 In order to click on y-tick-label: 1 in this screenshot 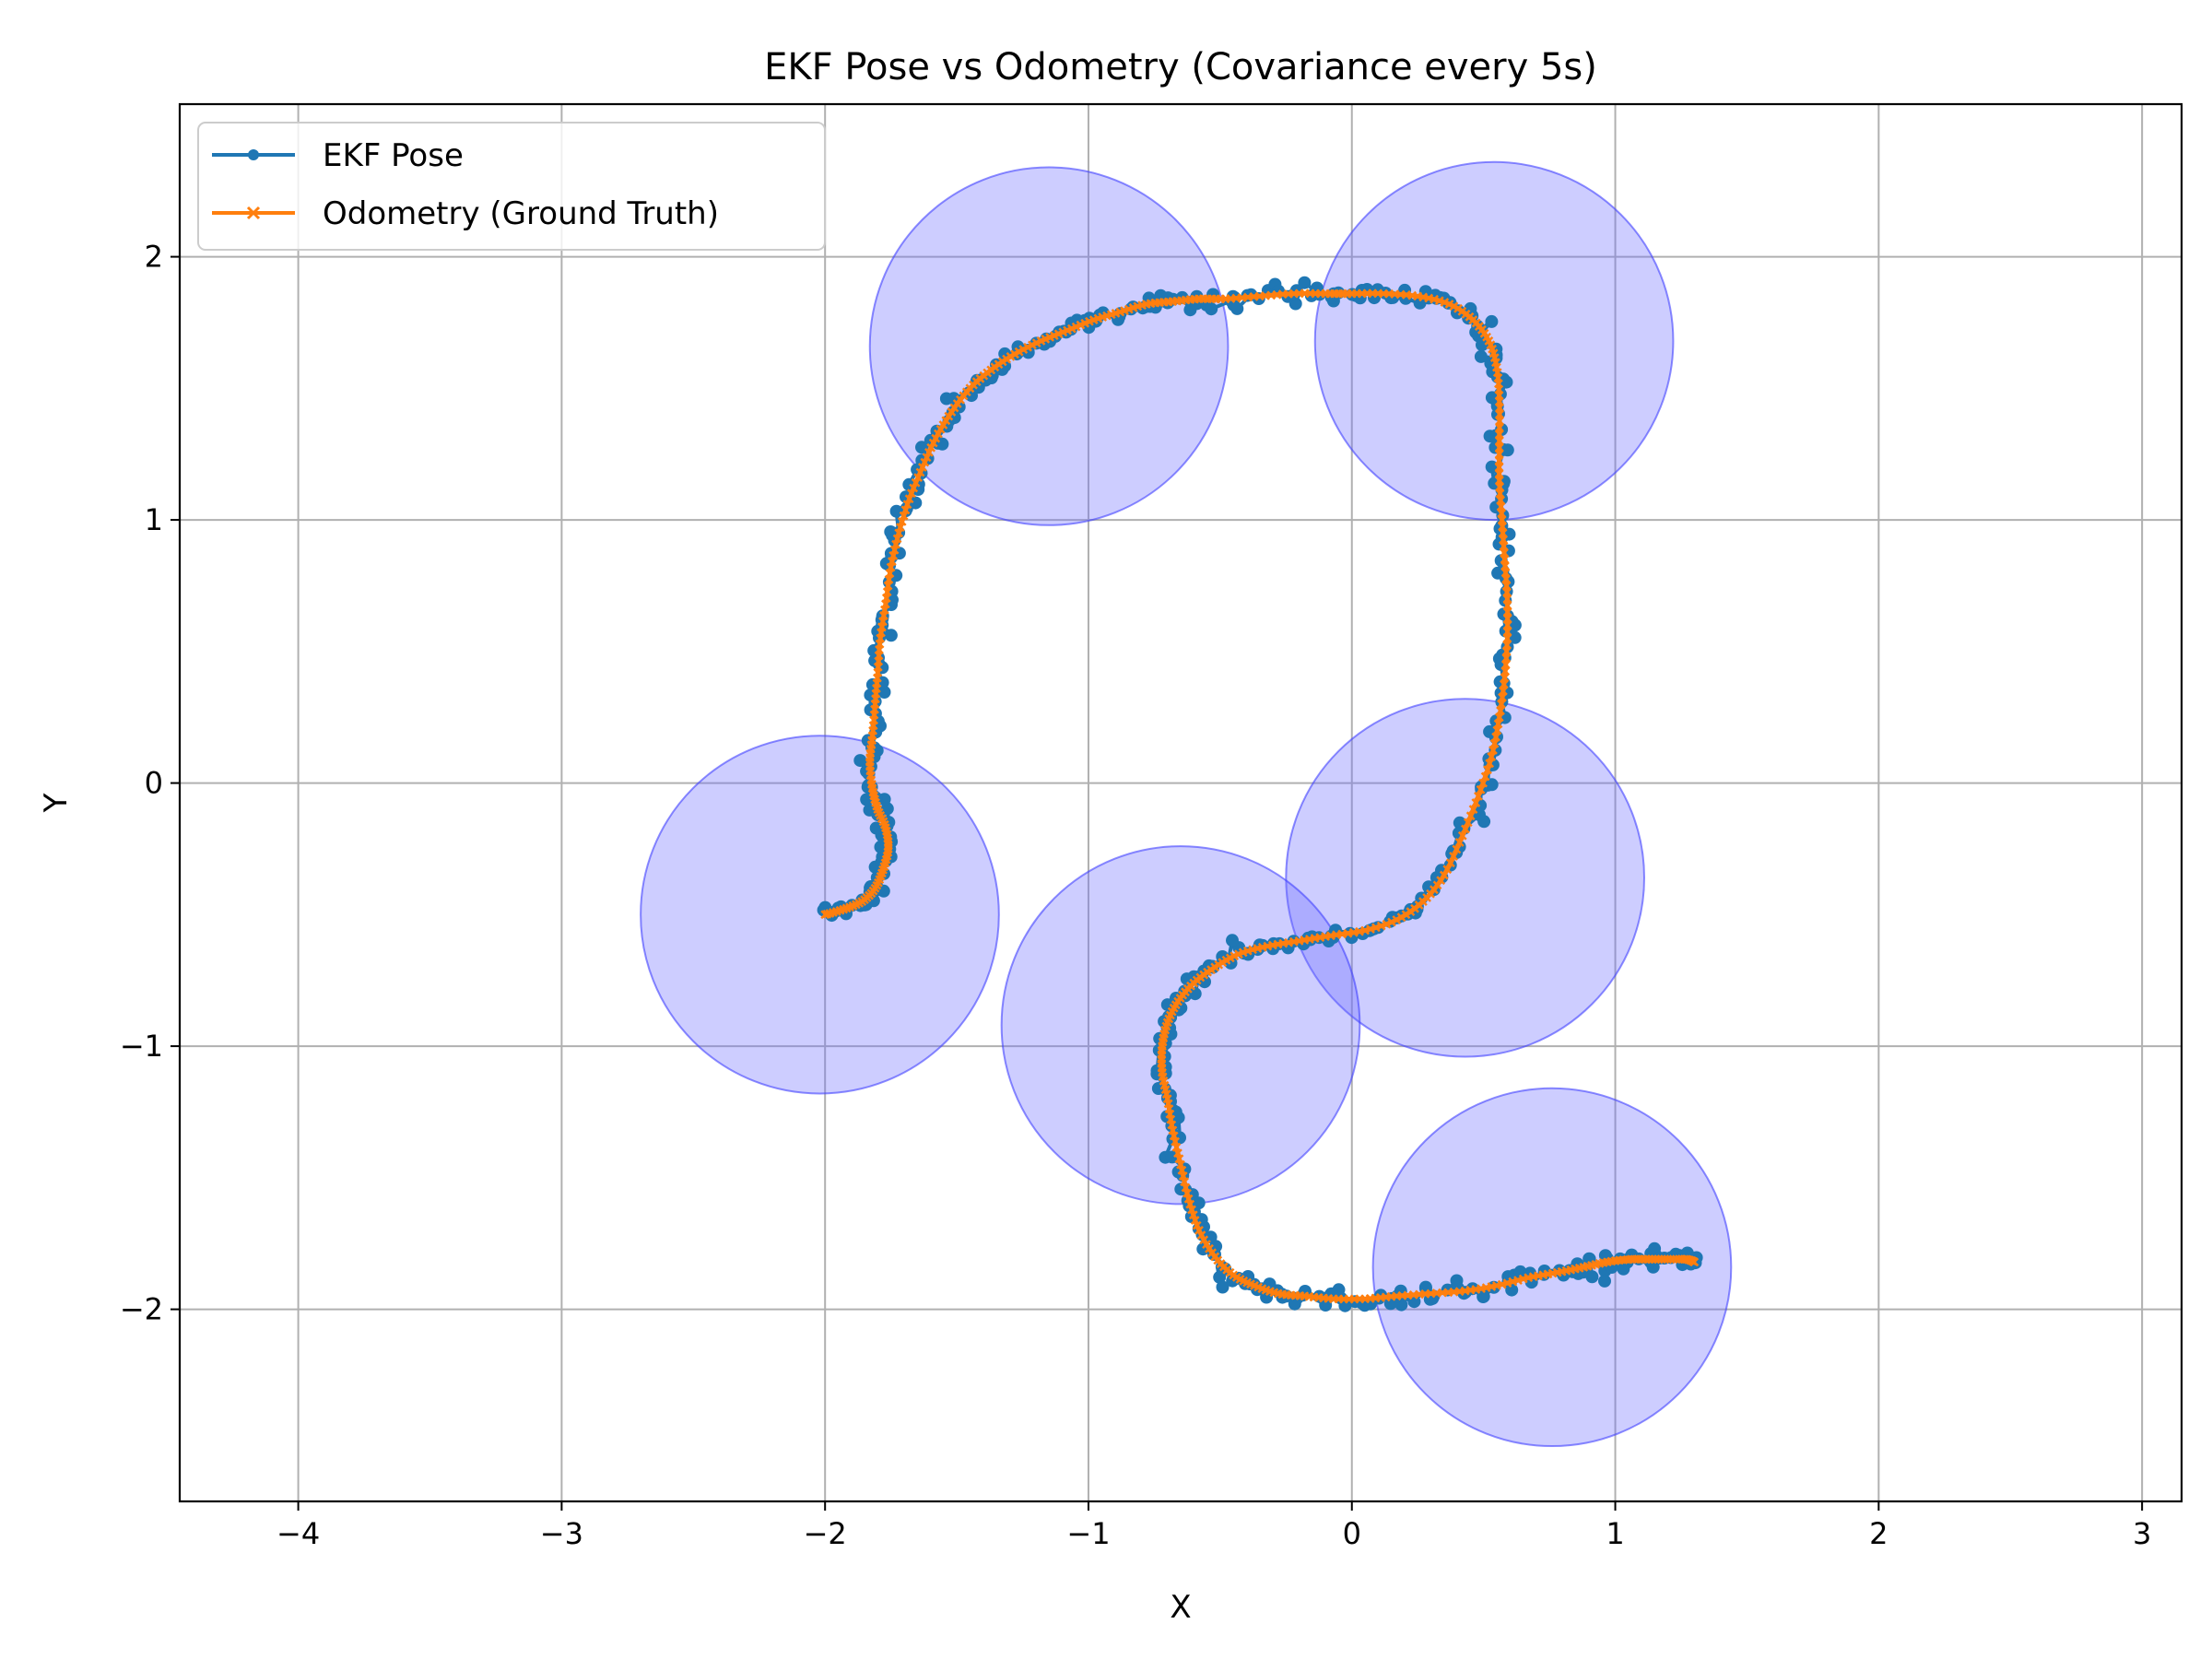, I will do `click(154, 519)`.